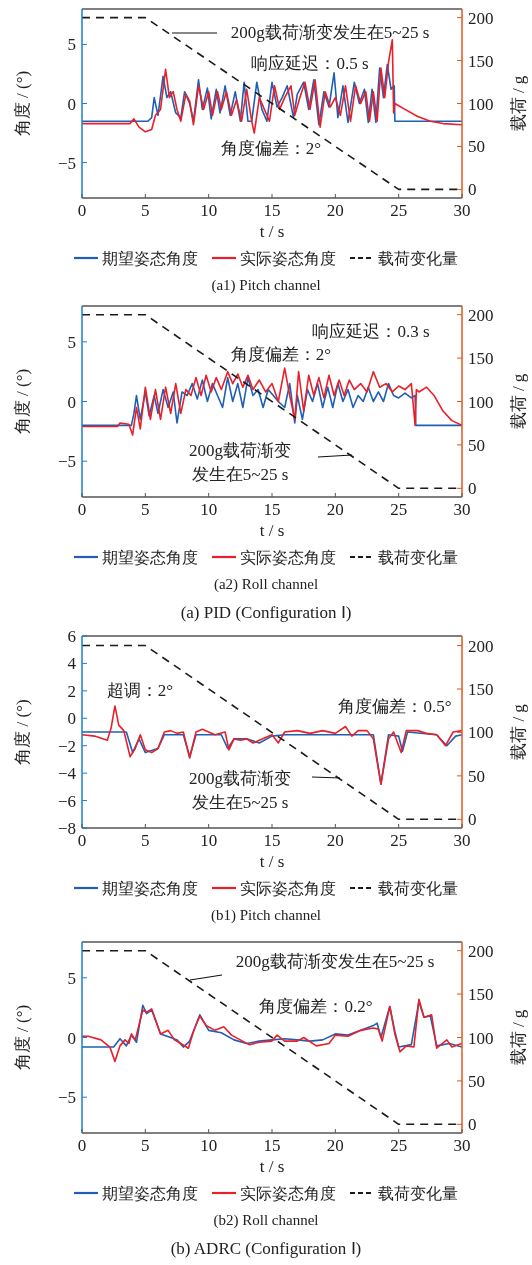 The height and width of the screenshot is (1265, 532). What do you see at coordinates (266, 285) in the screenshot?
I see `text: (a1) Pitch channel` at bounding box center [266, 285].